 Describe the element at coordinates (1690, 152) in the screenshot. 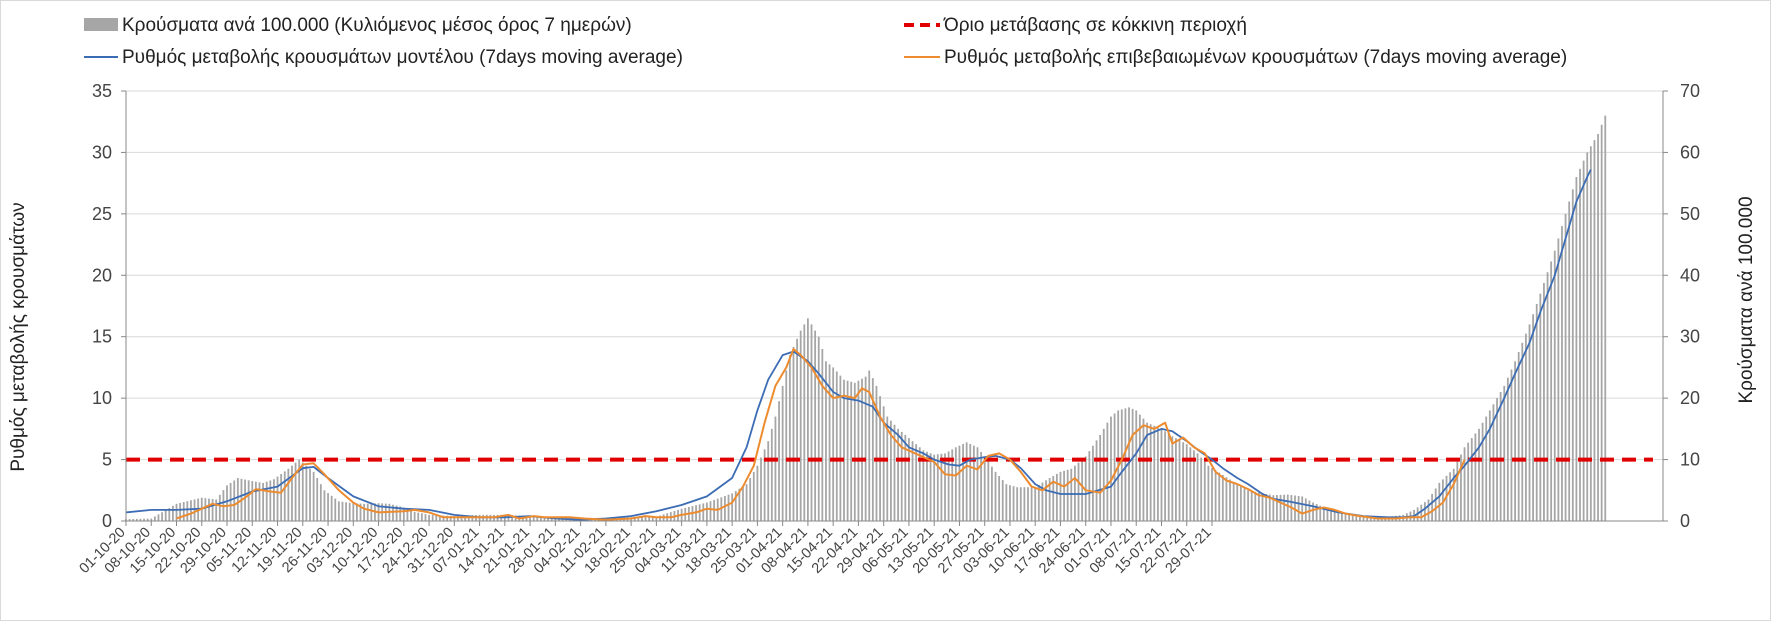

I see `y-right-tick-label: 60` at that location.